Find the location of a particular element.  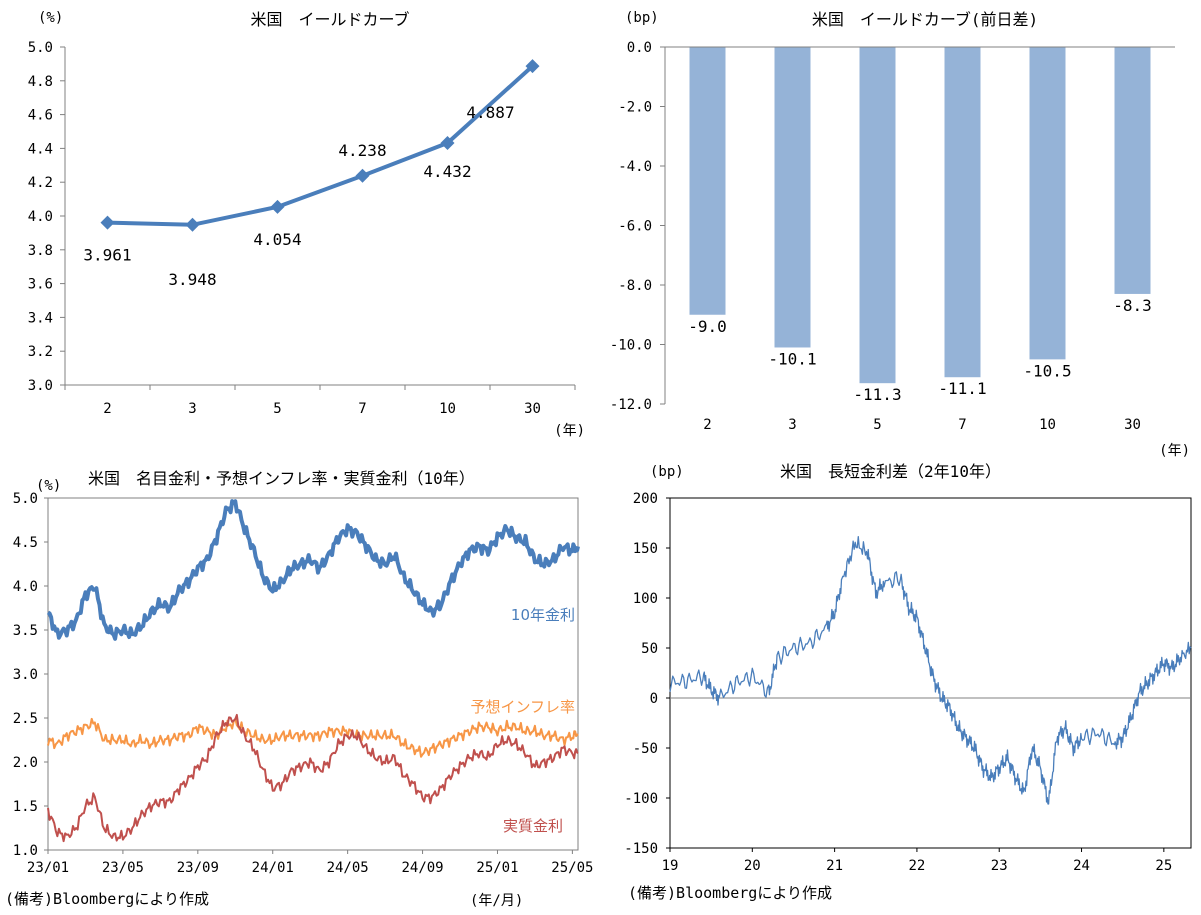

chart2-data-label: -10.5 is located at coordinates (1047, 370).